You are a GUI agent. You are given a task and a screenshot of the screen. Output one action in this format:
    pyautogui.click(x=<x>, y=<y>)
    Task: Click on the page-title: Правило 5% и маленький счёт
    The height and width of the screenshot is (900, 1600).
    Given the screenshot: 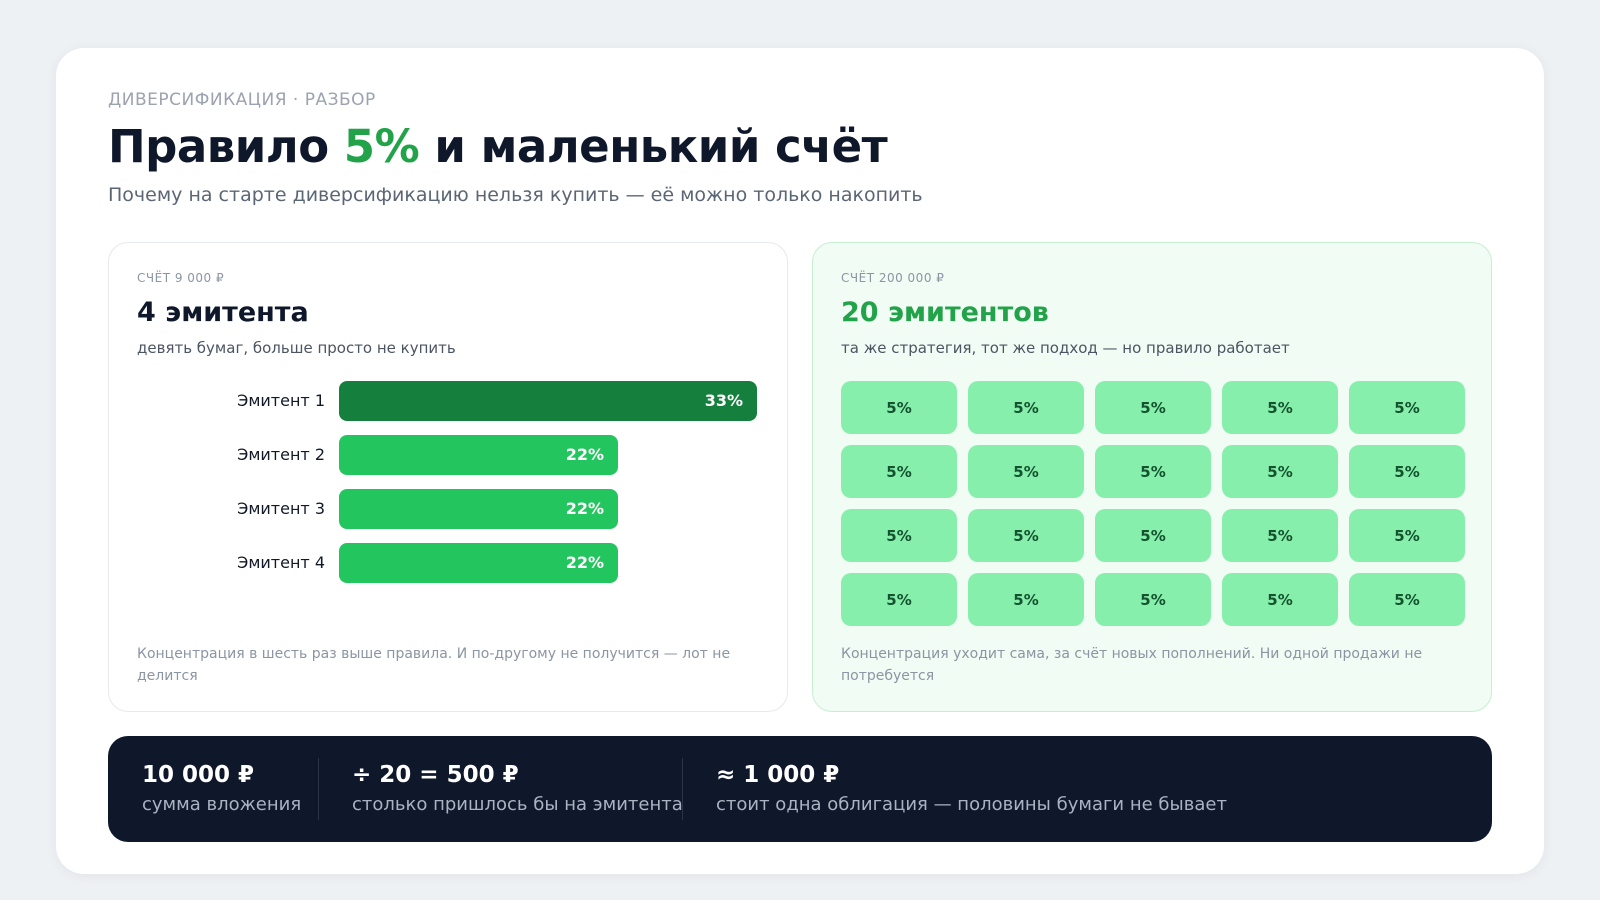 What is the action you would take?
    pyautogui.click(x=498, y=146)
    